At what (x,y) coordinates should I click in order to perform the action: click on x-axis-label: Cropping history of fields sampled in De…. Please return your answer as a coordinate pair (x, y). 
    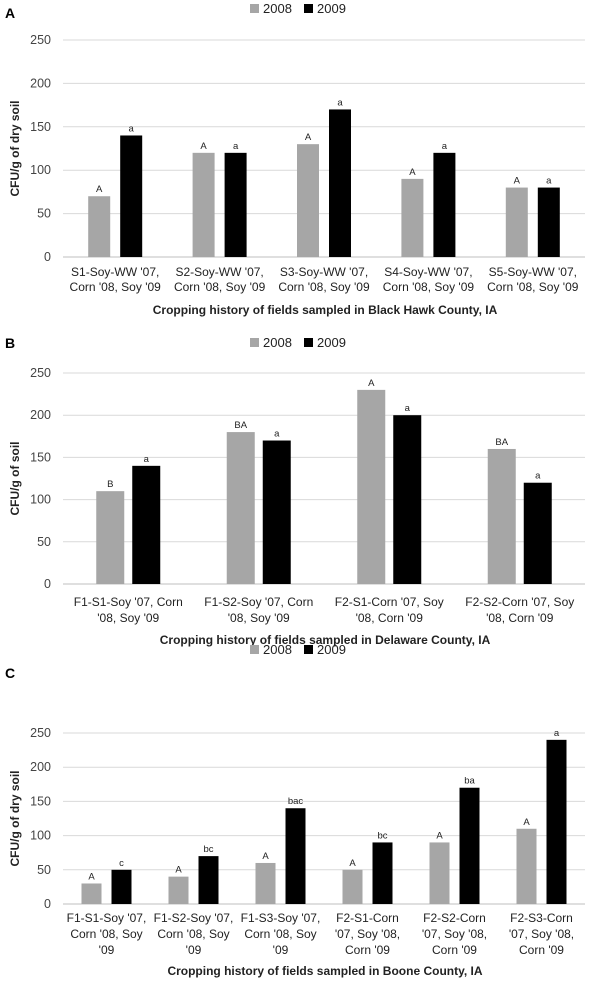
    Looking at the image, I should click on (325, 640).